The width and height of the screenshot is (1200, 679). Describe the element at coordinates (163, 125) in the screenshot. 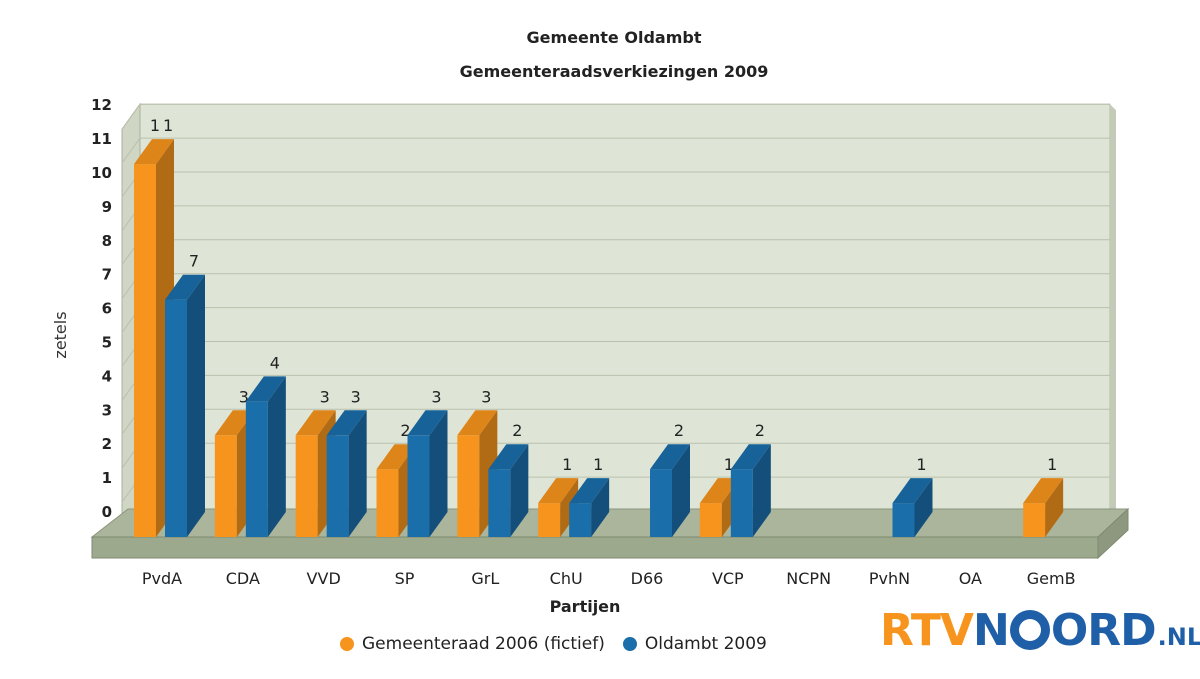

I see `data-label-2006-PvdA: 11` at that location.